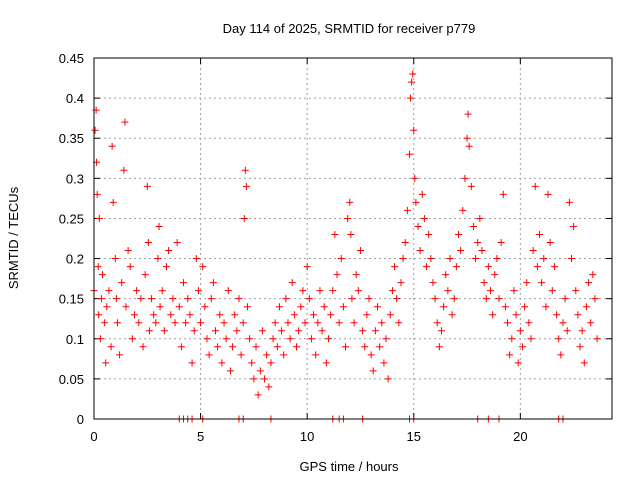 The width and height of the screenshot is (640, 480). Describe the element at coordinates (71, 138) in the screenshot. I see `y-tick-label: 0.35` at that location.